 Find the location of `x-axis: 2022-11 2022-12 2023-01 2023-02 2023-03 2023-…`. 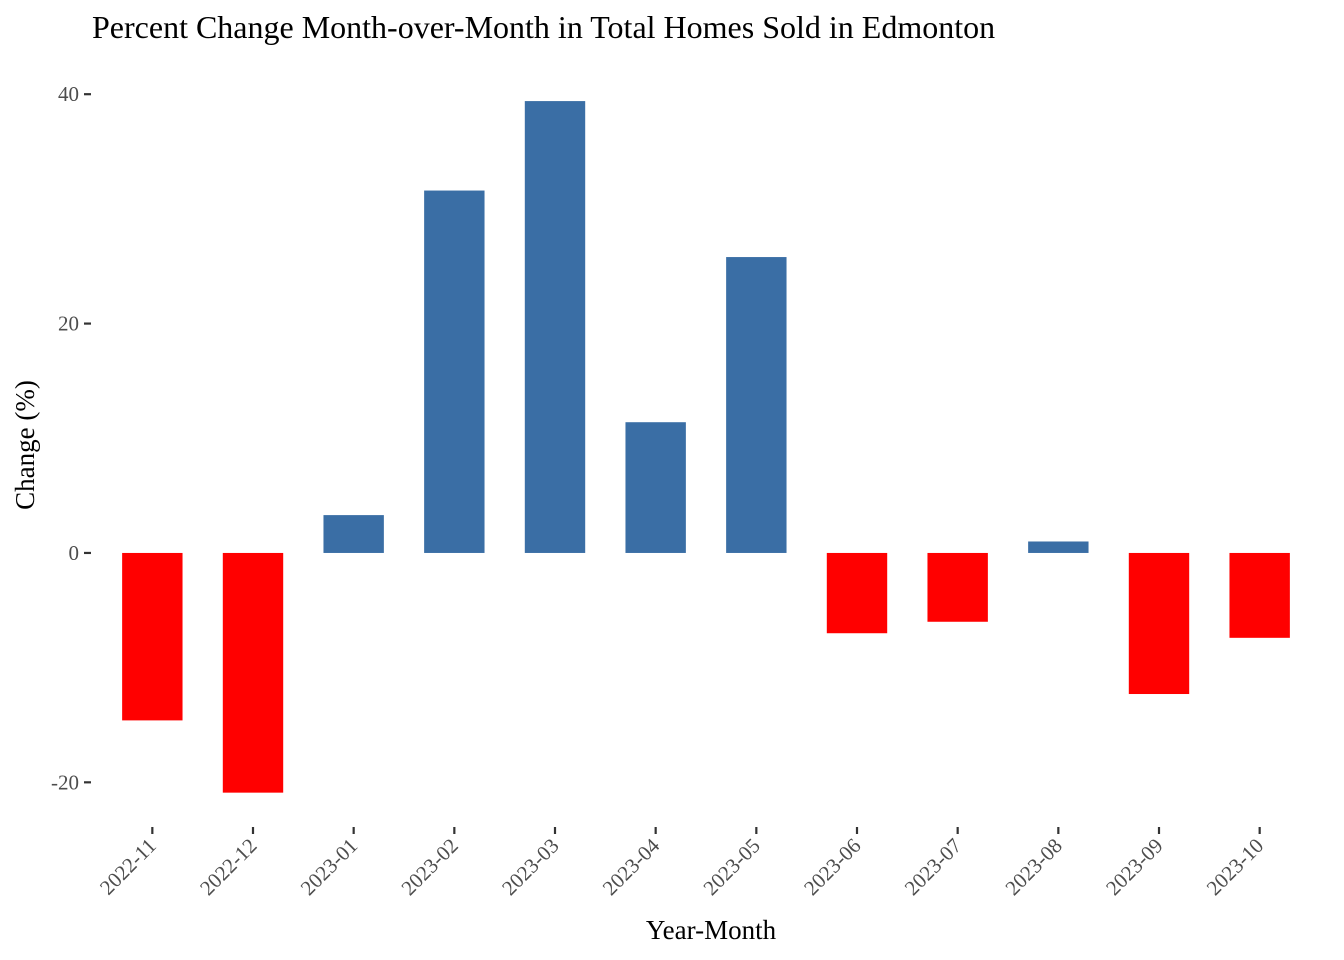

x-axis: 2022-11 2022-12 2023-01 2023-02 2023-03 2023-… is located at coordinates (681, 863).